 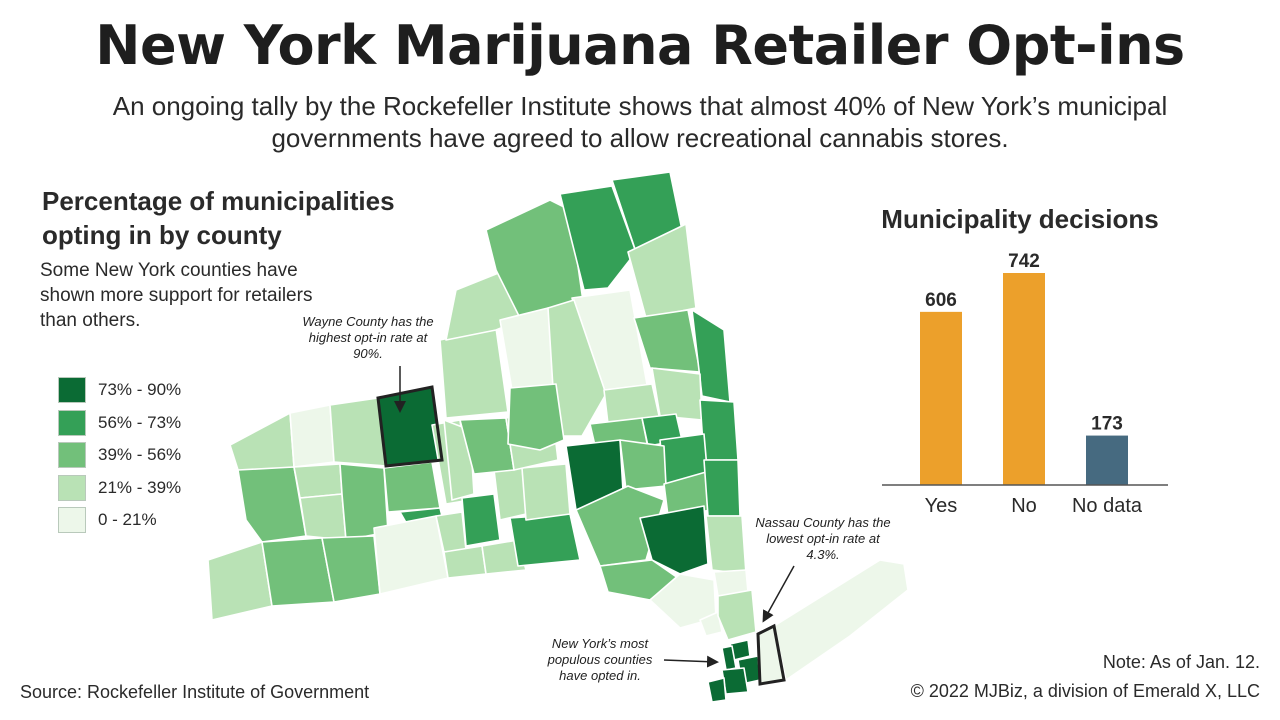 I want to click on legend-label: 56% - 73%, so click(x=140, y=422).